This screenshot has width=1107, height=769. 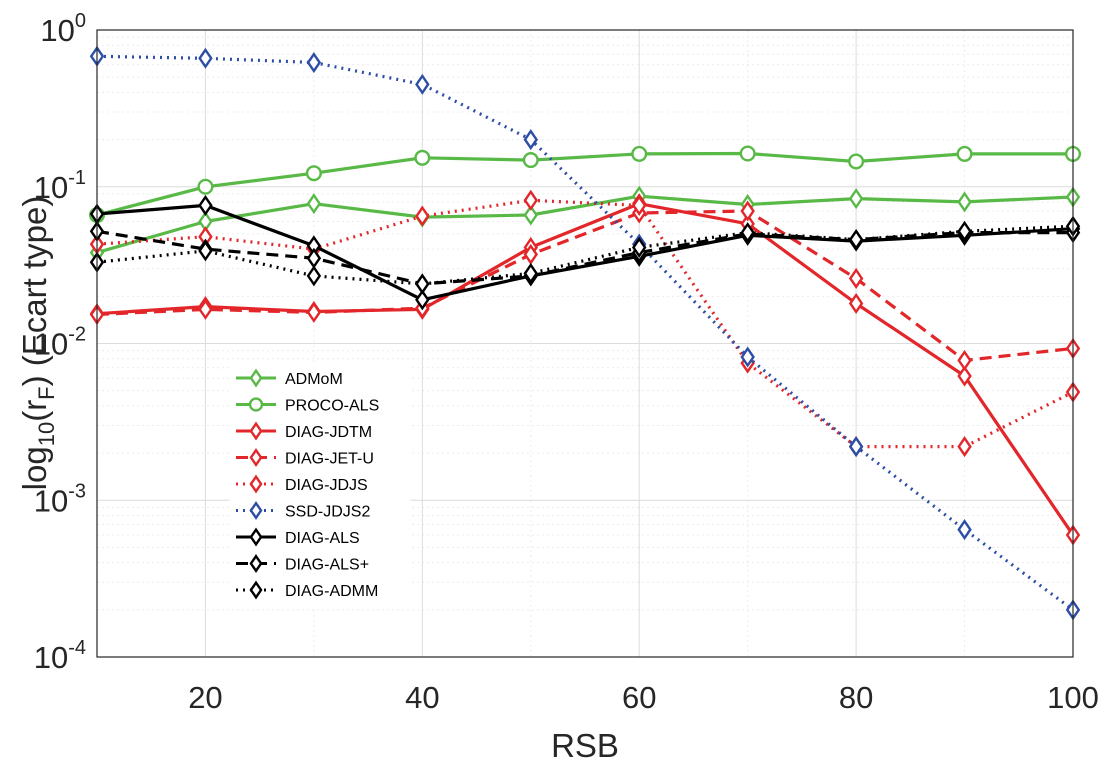 I want to click on y-tick-label: 10⁻³, so click(x=60, y=499).